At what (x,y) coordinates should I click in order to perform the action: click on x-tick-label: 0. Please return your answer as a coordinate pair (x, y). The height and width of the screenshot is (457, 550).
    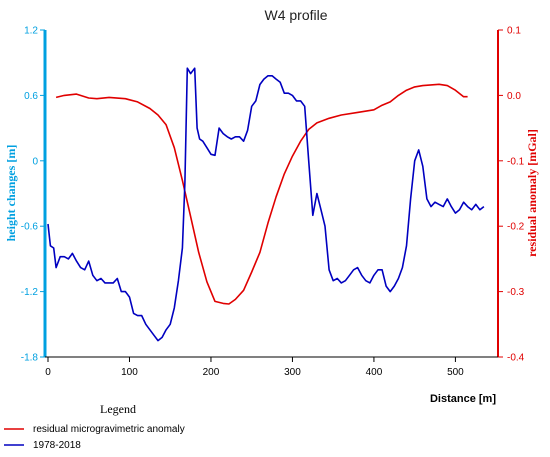
    Looking at the image, I should click on (48, 372).